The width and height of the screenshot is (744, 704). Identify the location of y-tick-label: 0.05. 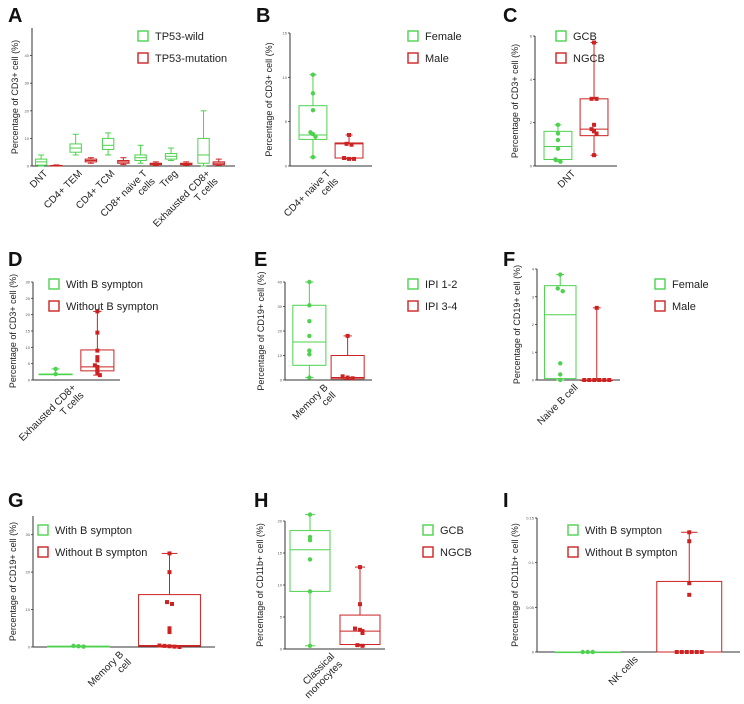
(530, 607).